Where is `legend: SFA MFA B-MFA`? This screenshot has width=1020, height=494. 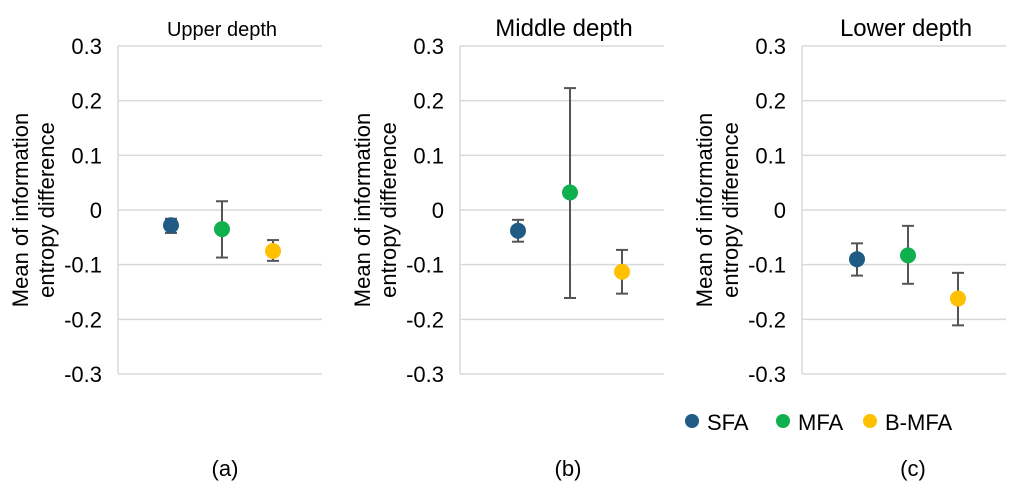 legend: SFA MFA B-MFA is located at coordinates (819, 422).